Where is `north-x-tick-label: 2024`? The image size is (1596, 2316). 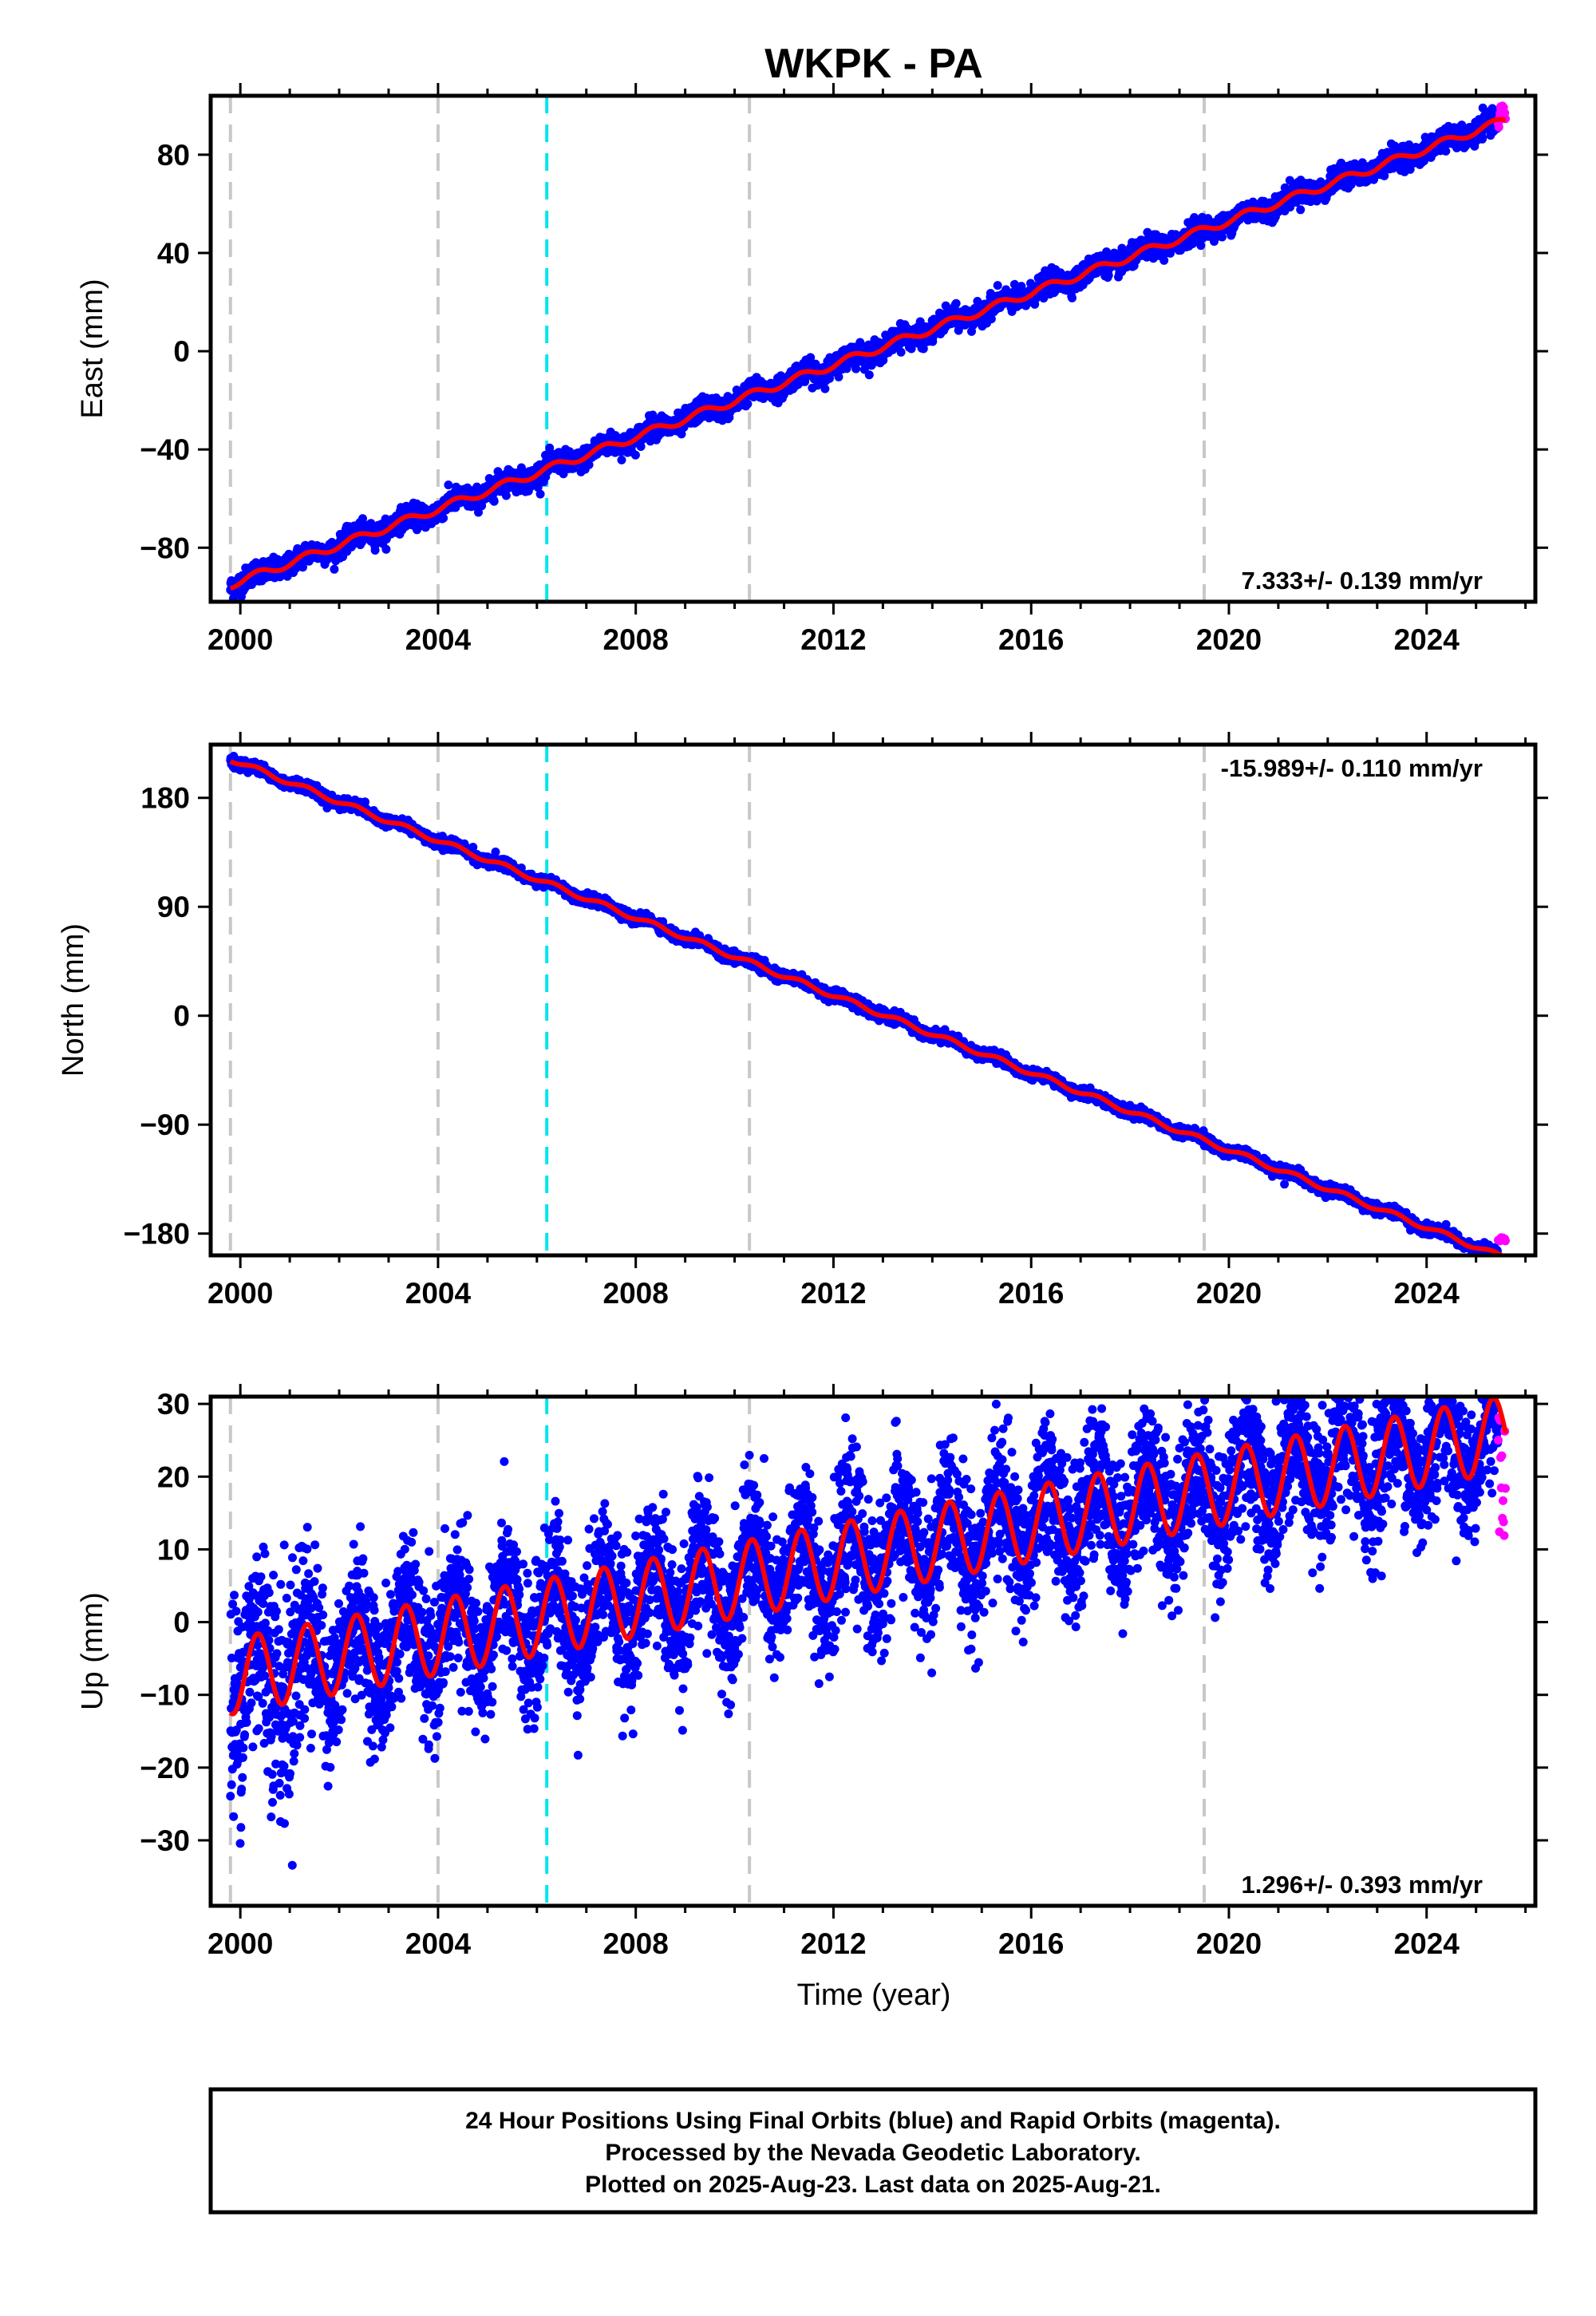 north-x-tick-label: 2024 is located at coordinates (1427, 1293).